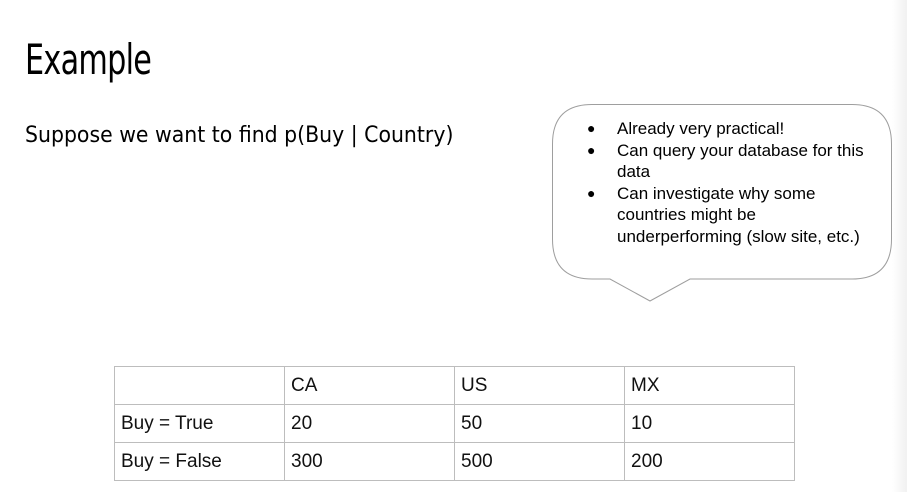 The image size is (907, 492). Describe the element at coordinates (369, 423) in the screenshot. I see `table-cell: 20` at that location.